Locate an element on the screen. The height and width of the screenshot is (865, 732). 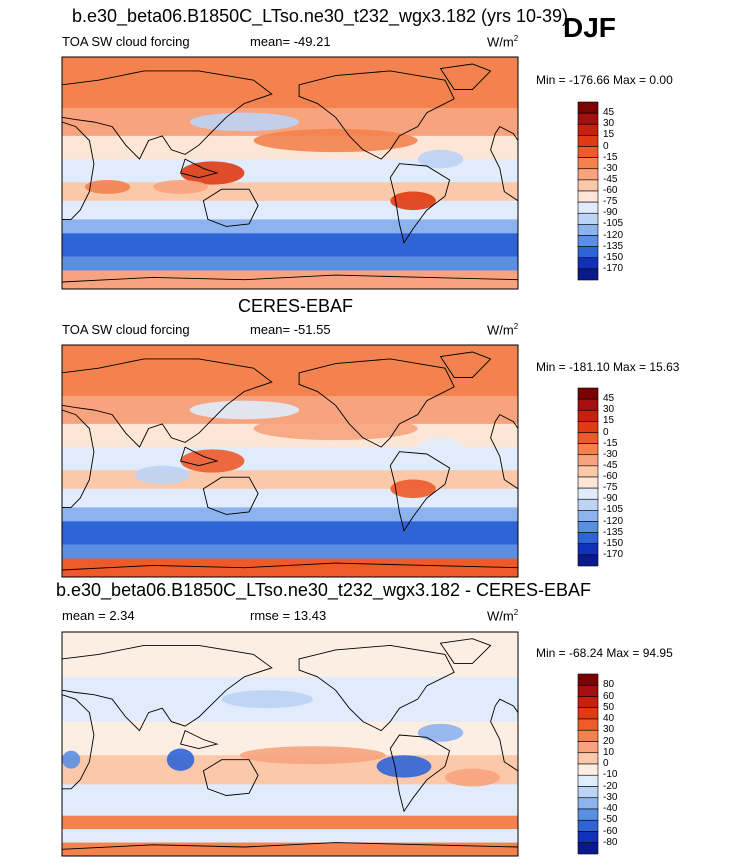
colorbar-tick-label: -45 is located at coordinates (610, 179).